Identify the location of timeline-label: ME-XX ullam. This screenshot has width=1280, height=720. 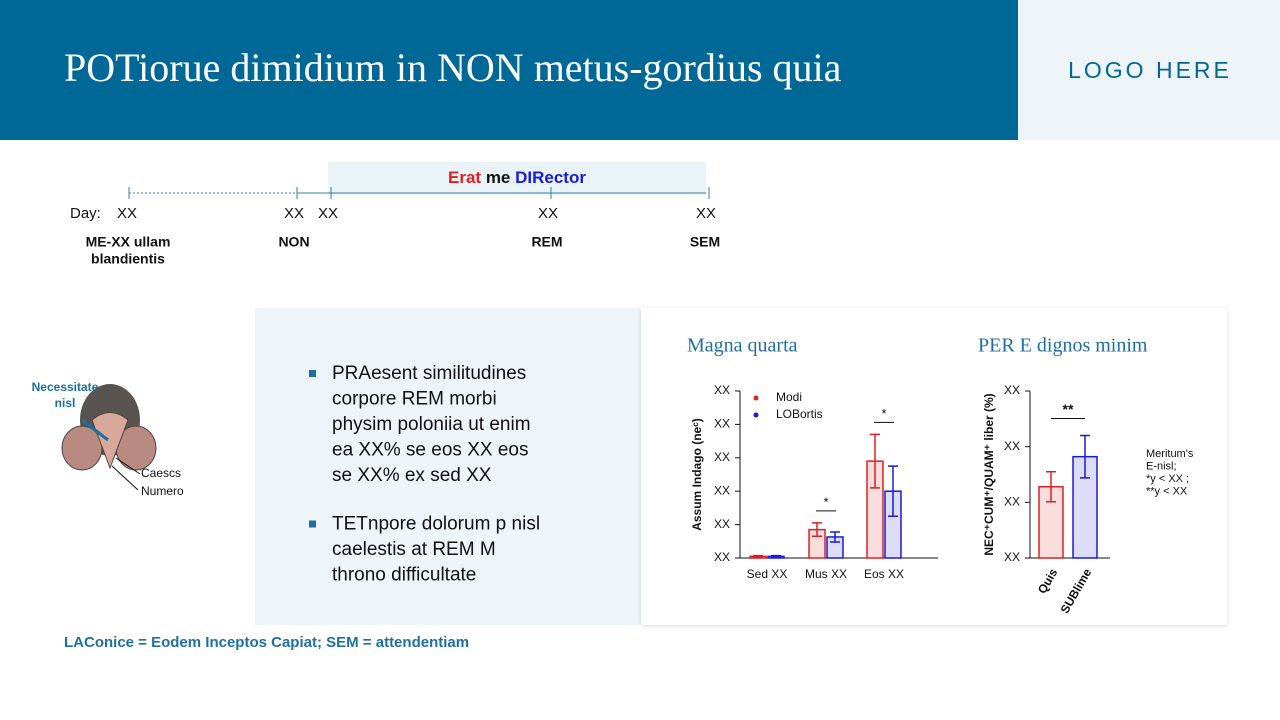
(128, 242).